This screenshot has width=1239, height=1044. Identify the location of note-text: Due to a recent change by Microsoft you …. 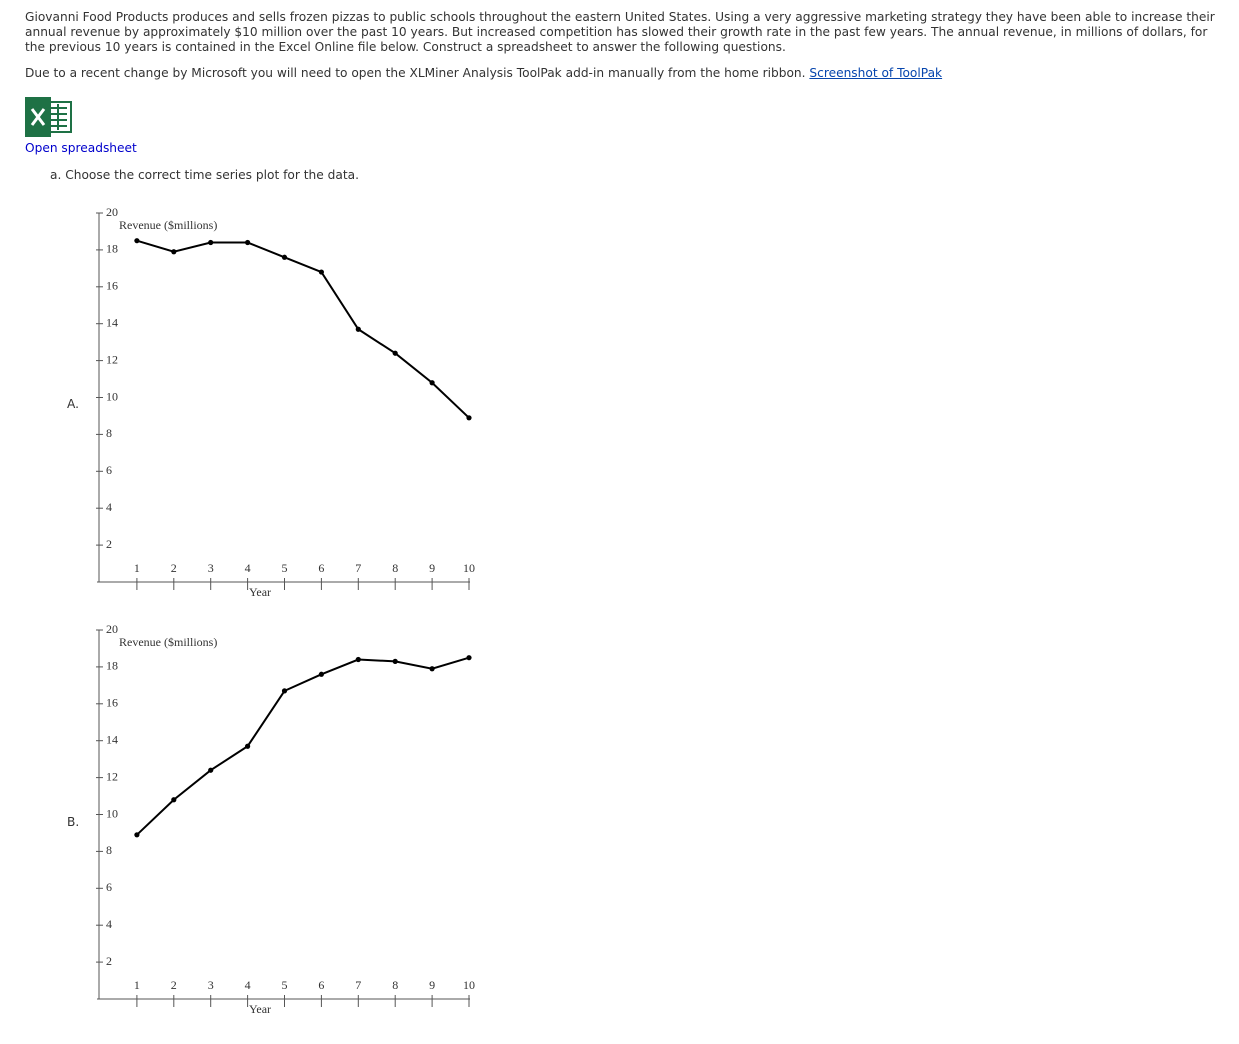
(415, 73).